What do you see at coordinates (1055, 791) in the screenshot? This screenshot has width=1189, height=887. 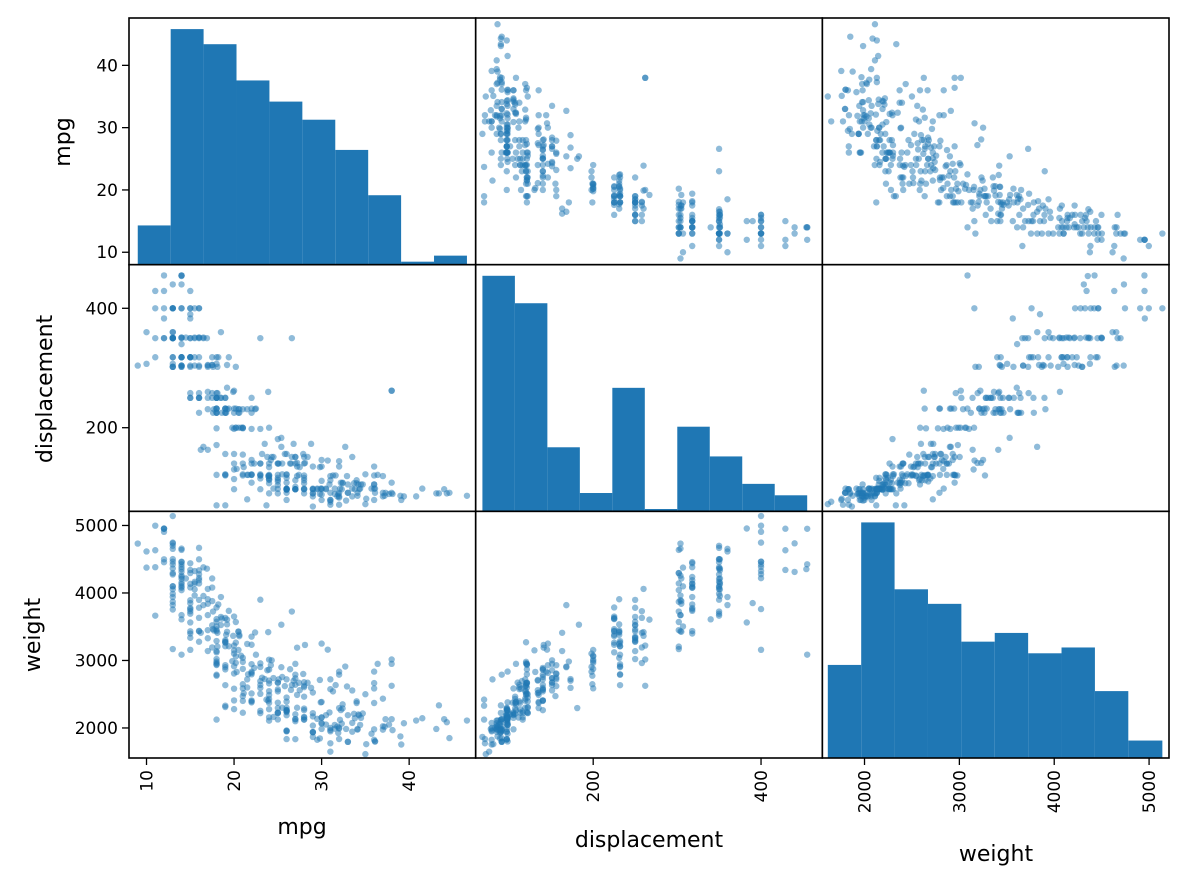 I see `x-tick-label: 4000` at bounding box center [1055, 791].